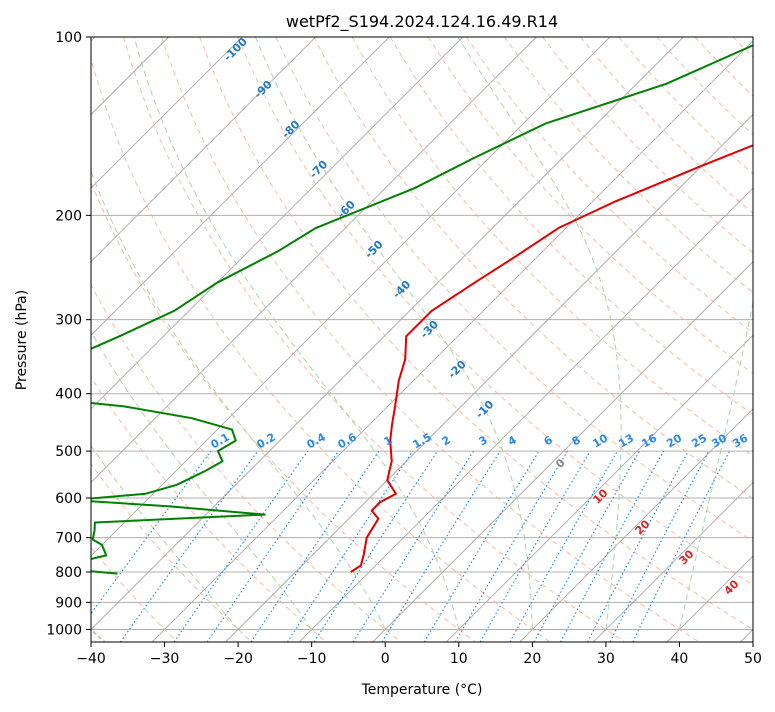 This screenshot has width=775, height=712. Describe the element at coordinates (674, 440) in the screenshot. I see `mixing-ratio-label: 20` at that location.